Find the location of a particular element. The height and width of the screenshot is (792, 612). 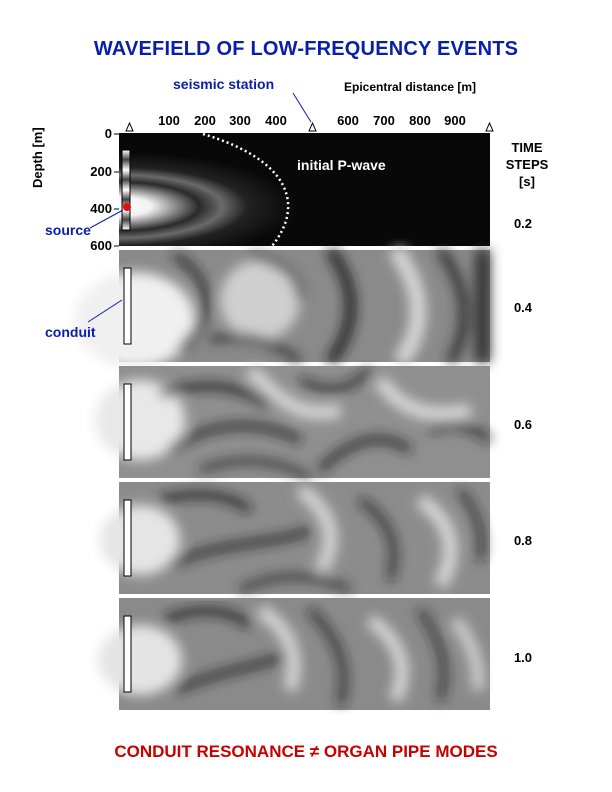

conduit-strips is located at coordinates (126, 421).